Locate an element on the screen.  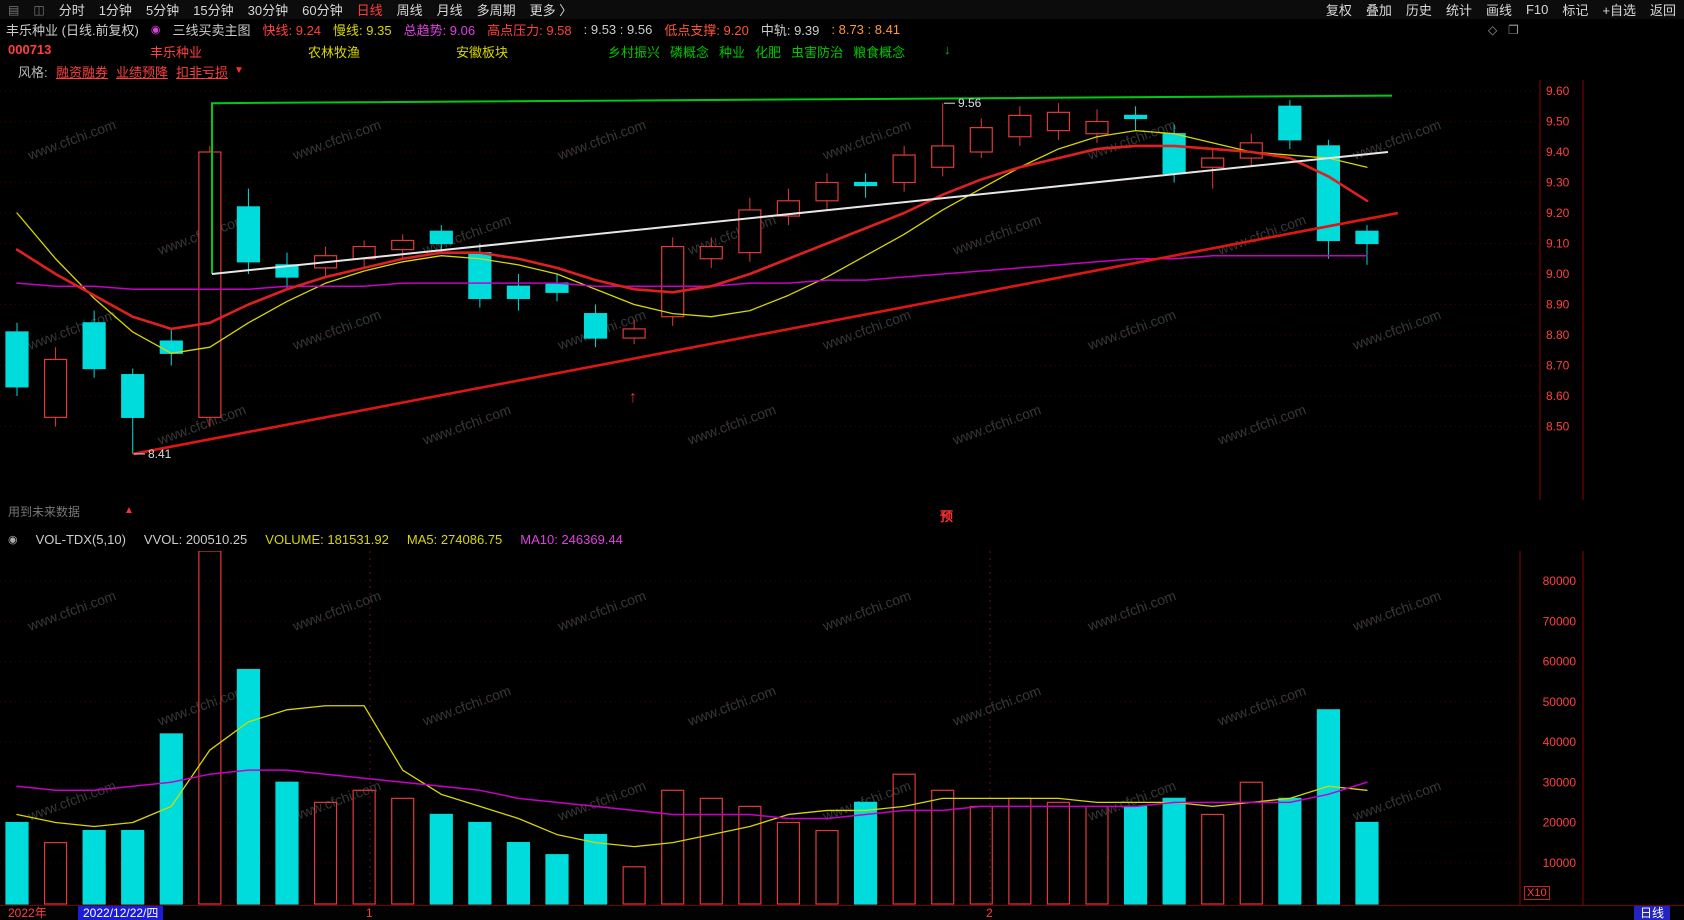
risk-tag: 业绩预降 is located at coordinates (142, 72).